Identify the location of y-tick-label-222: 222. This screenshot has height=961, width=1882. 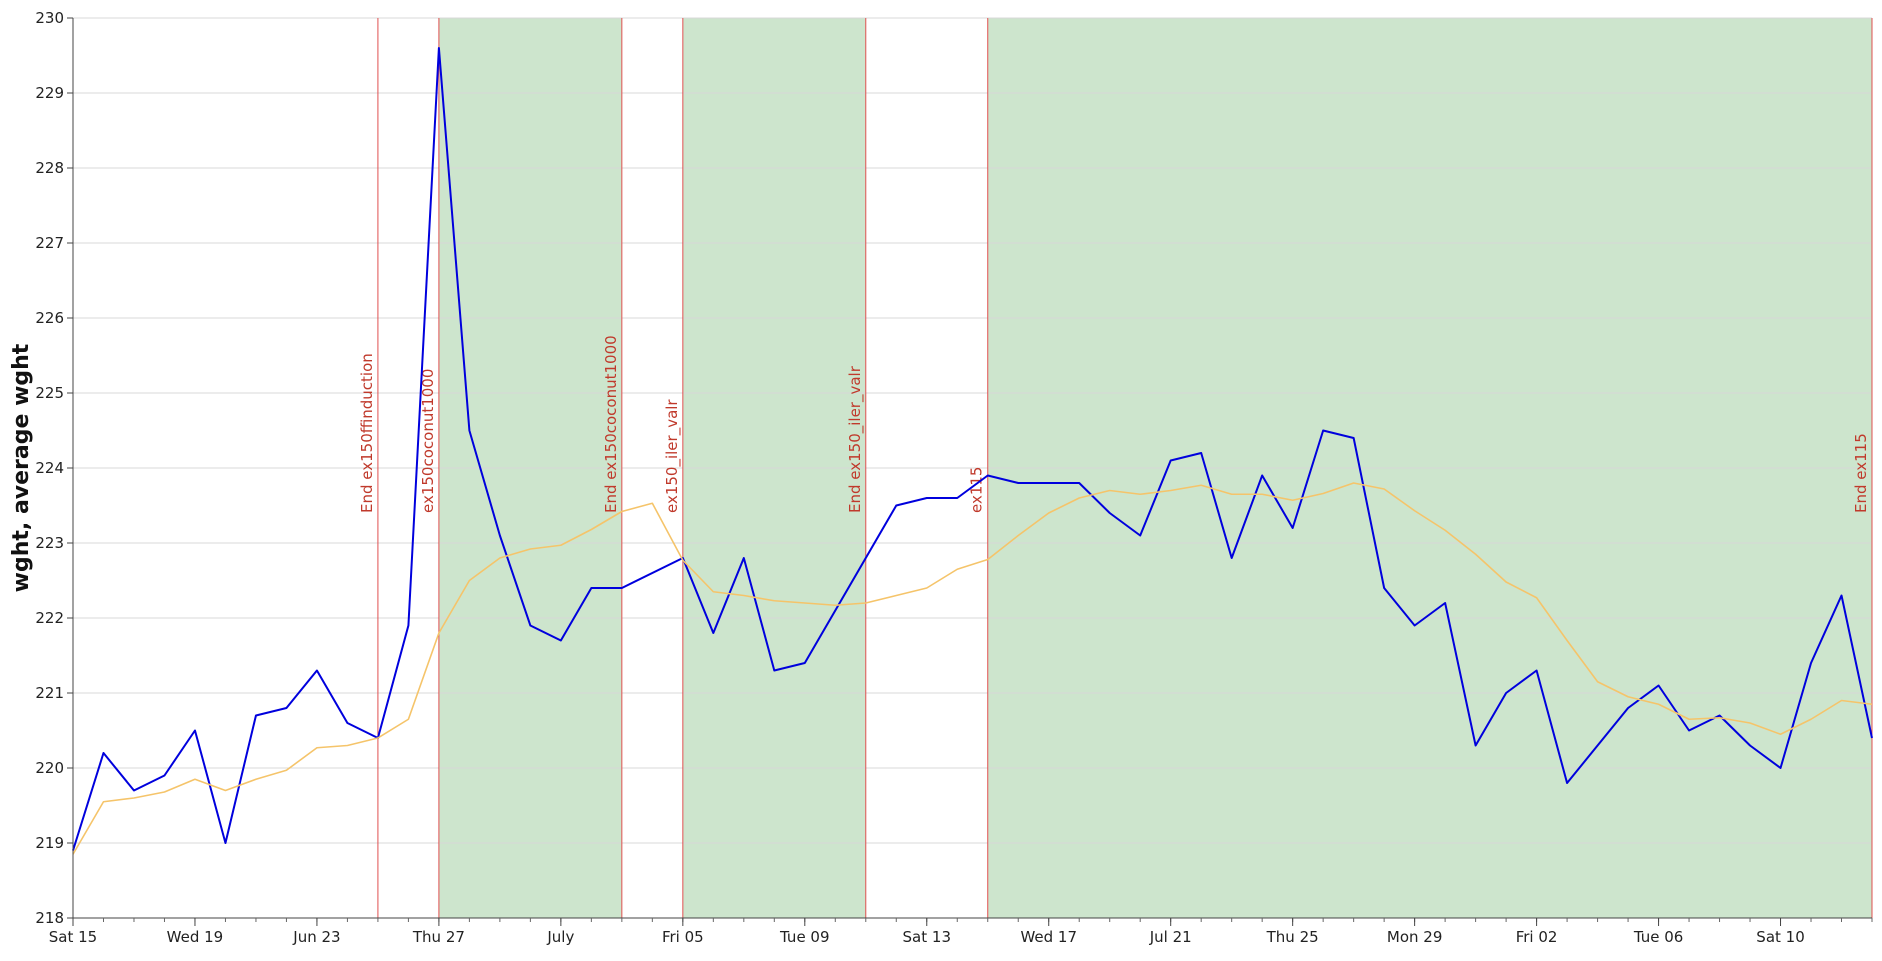
(49, 618).